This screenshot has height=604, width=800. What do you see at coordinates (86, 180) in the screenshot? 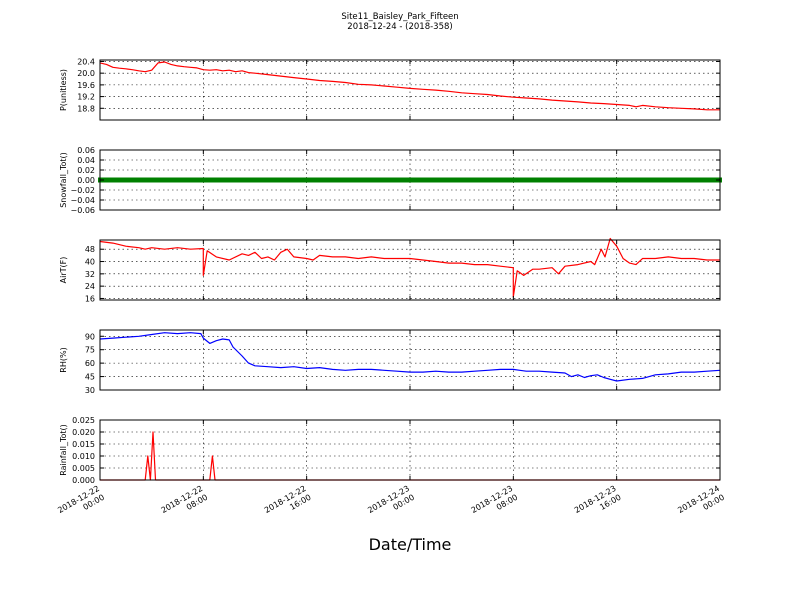
I see `y-tick-label: 0.00` at bounding box center [86, 180].